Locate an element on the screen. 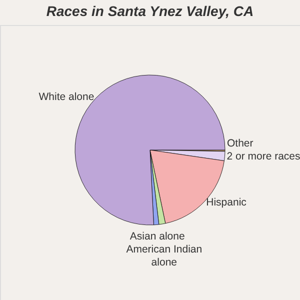 This screenshot has height=300, width=300. slice-label: Other is located at coordinates (240, 143).